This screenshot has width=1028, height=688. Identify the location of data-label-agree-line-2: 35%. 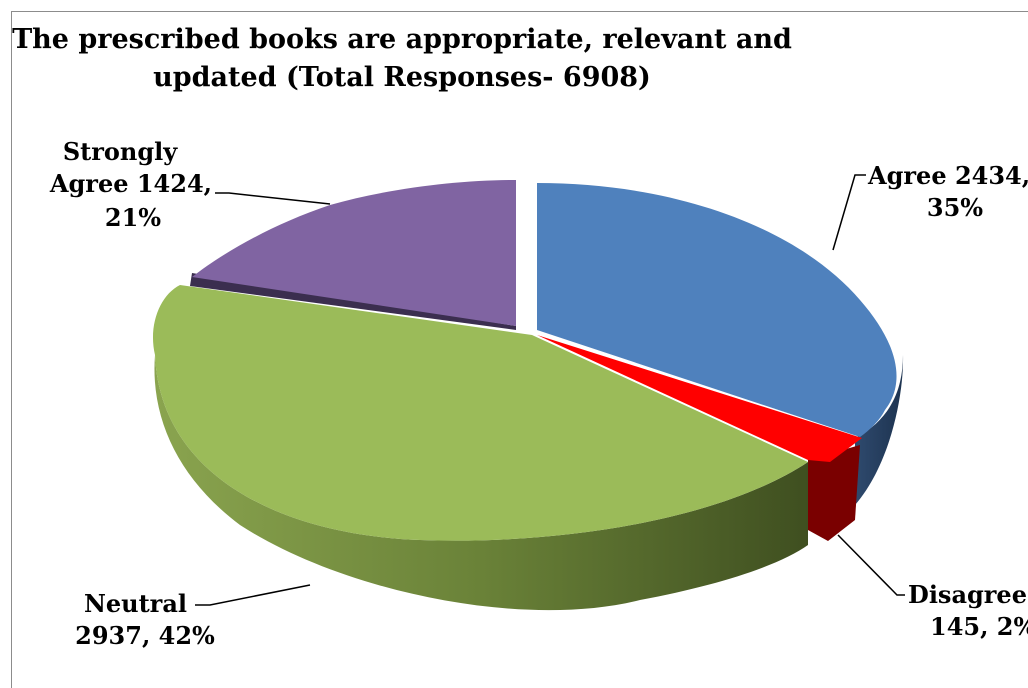
(955, 207).